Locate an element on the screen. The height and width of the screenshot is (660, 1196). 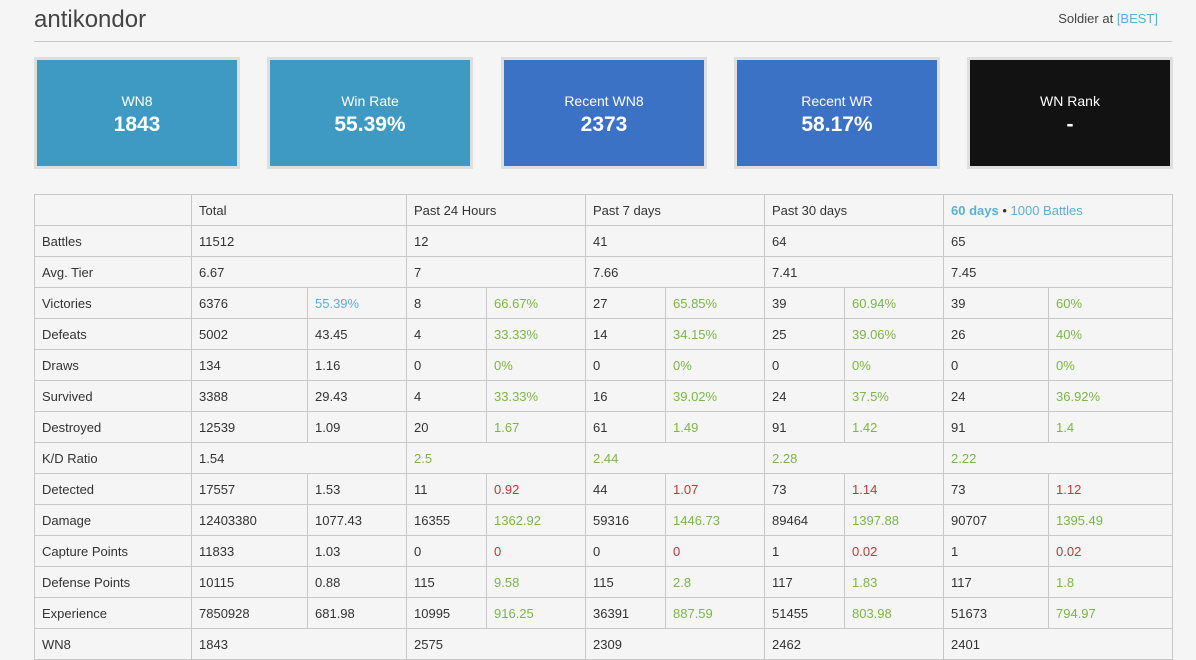
d7-ratio: 34.15% is located at coordinates (715, 334).